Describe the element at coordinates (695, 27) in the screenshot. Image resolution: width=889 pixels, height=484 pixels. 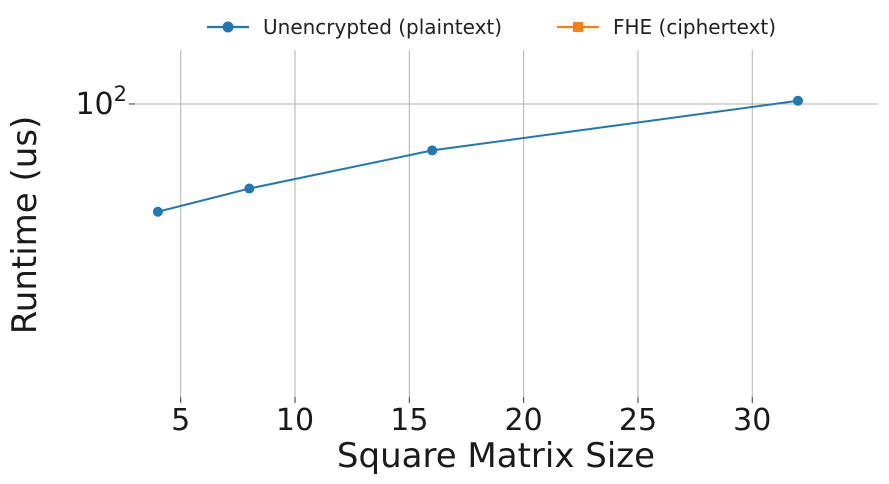
I see `legend-label-fhe: FHE (ciphertext)` at that location.